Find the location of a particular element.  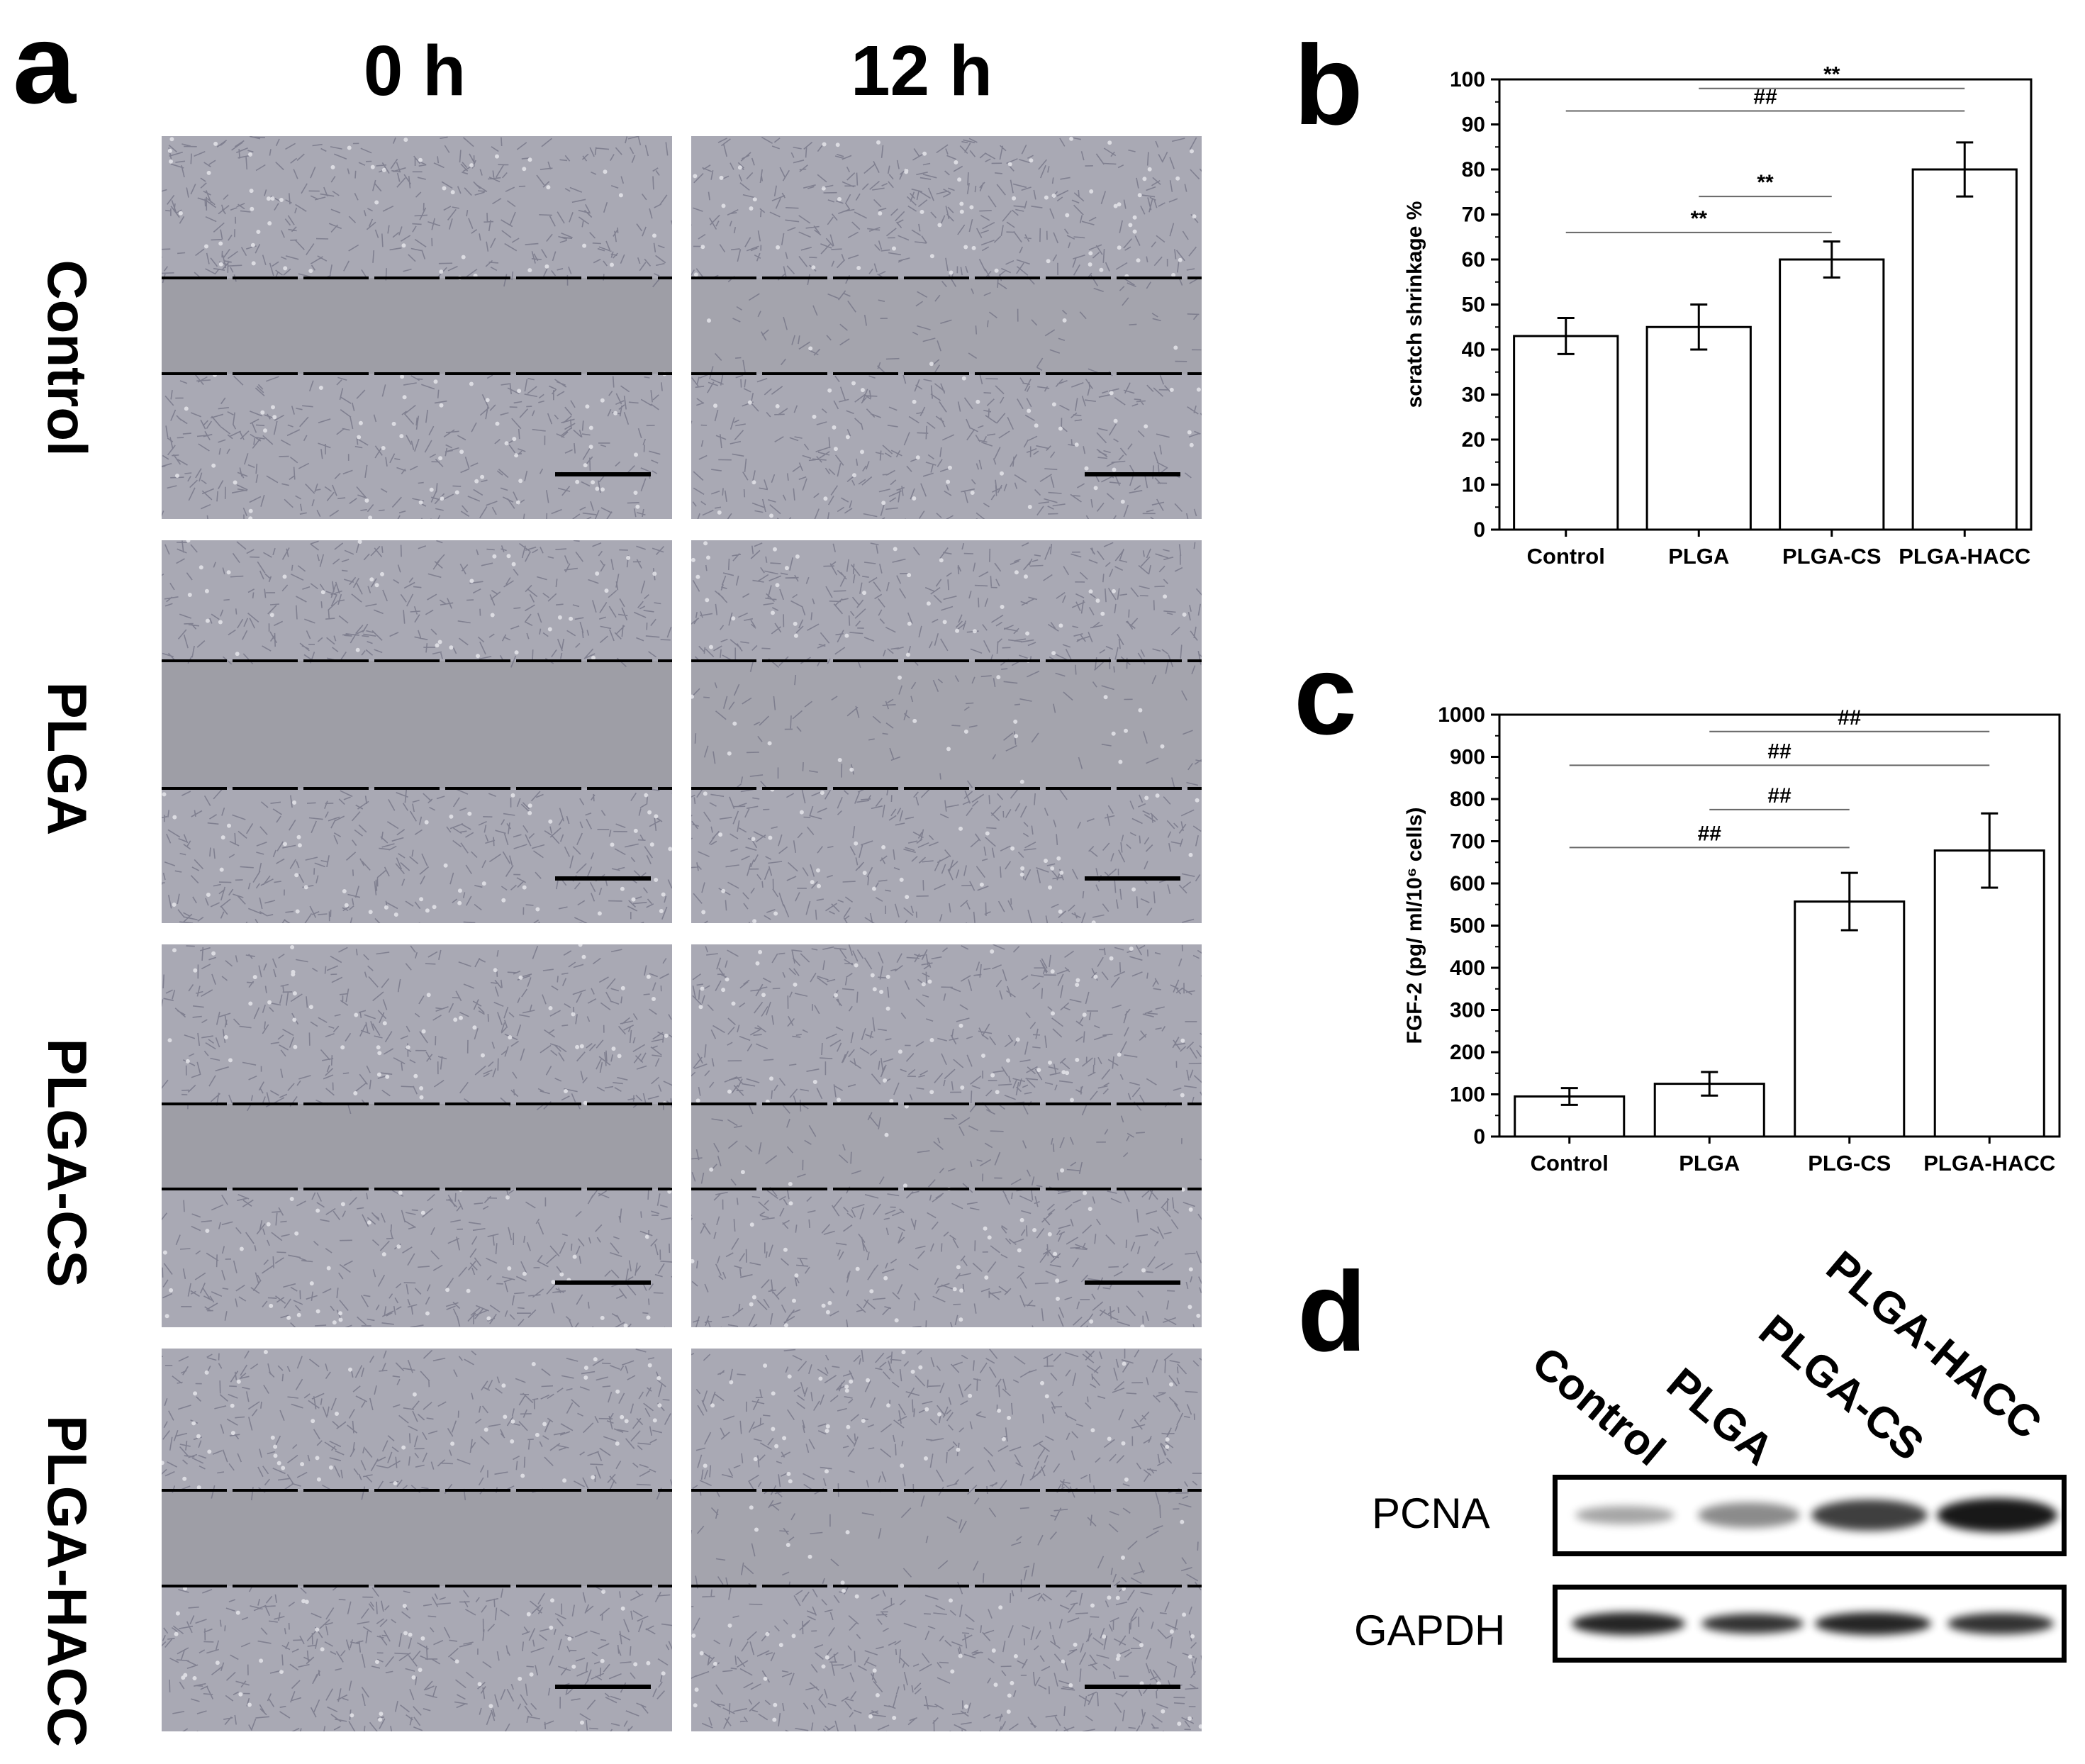

pcna-band-control is located at coordinates (1625, 1515).